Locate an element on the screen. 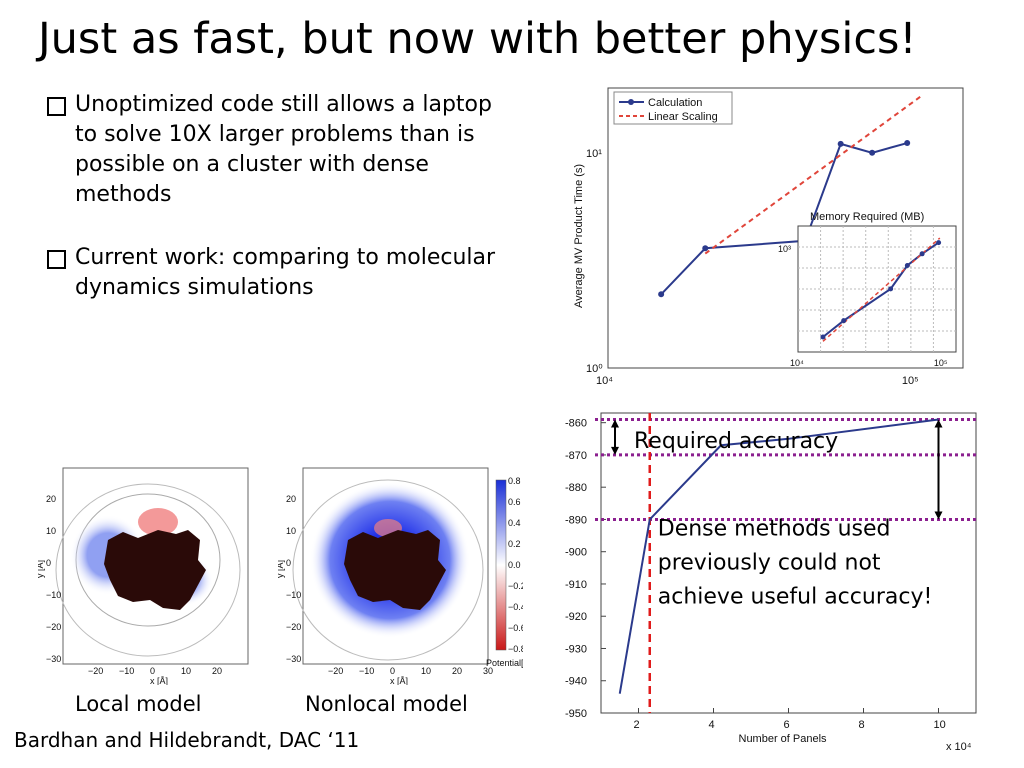 The width and height of the screenshot is (1024, 768). series-line is located at coordinates (778, 556).